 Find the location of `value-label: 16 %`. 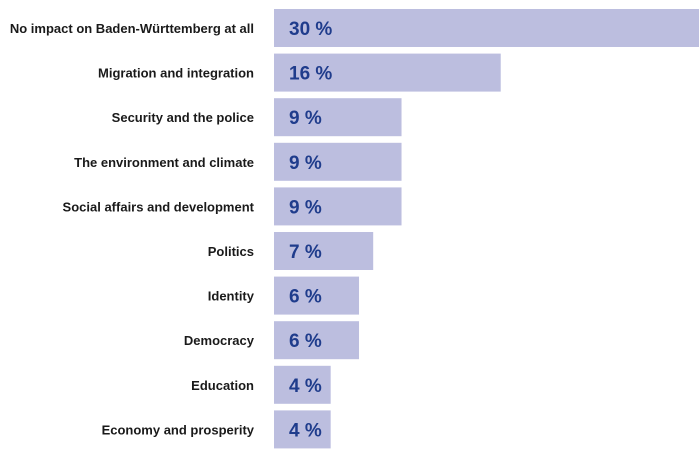

value-label: 16 % is located at coordinates (310, 74).